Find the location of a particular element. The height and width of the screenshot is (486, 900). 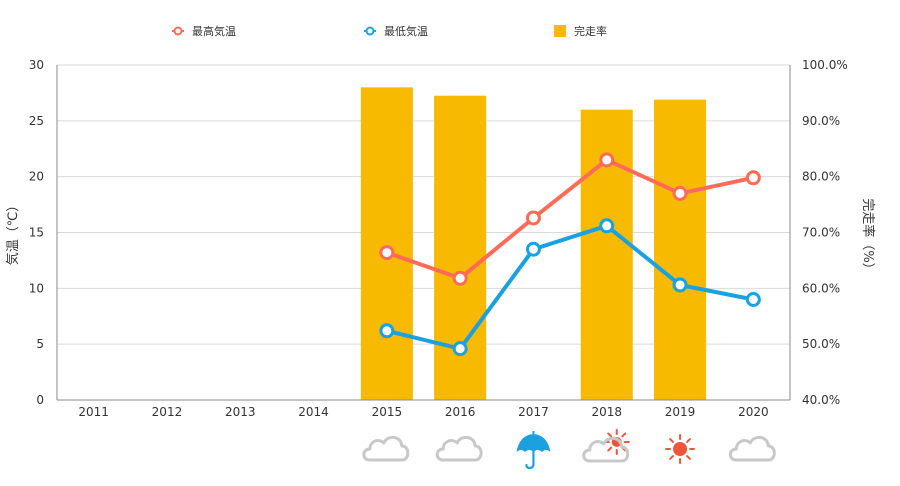

umbrella-icon is located at coordinates (533, 450).